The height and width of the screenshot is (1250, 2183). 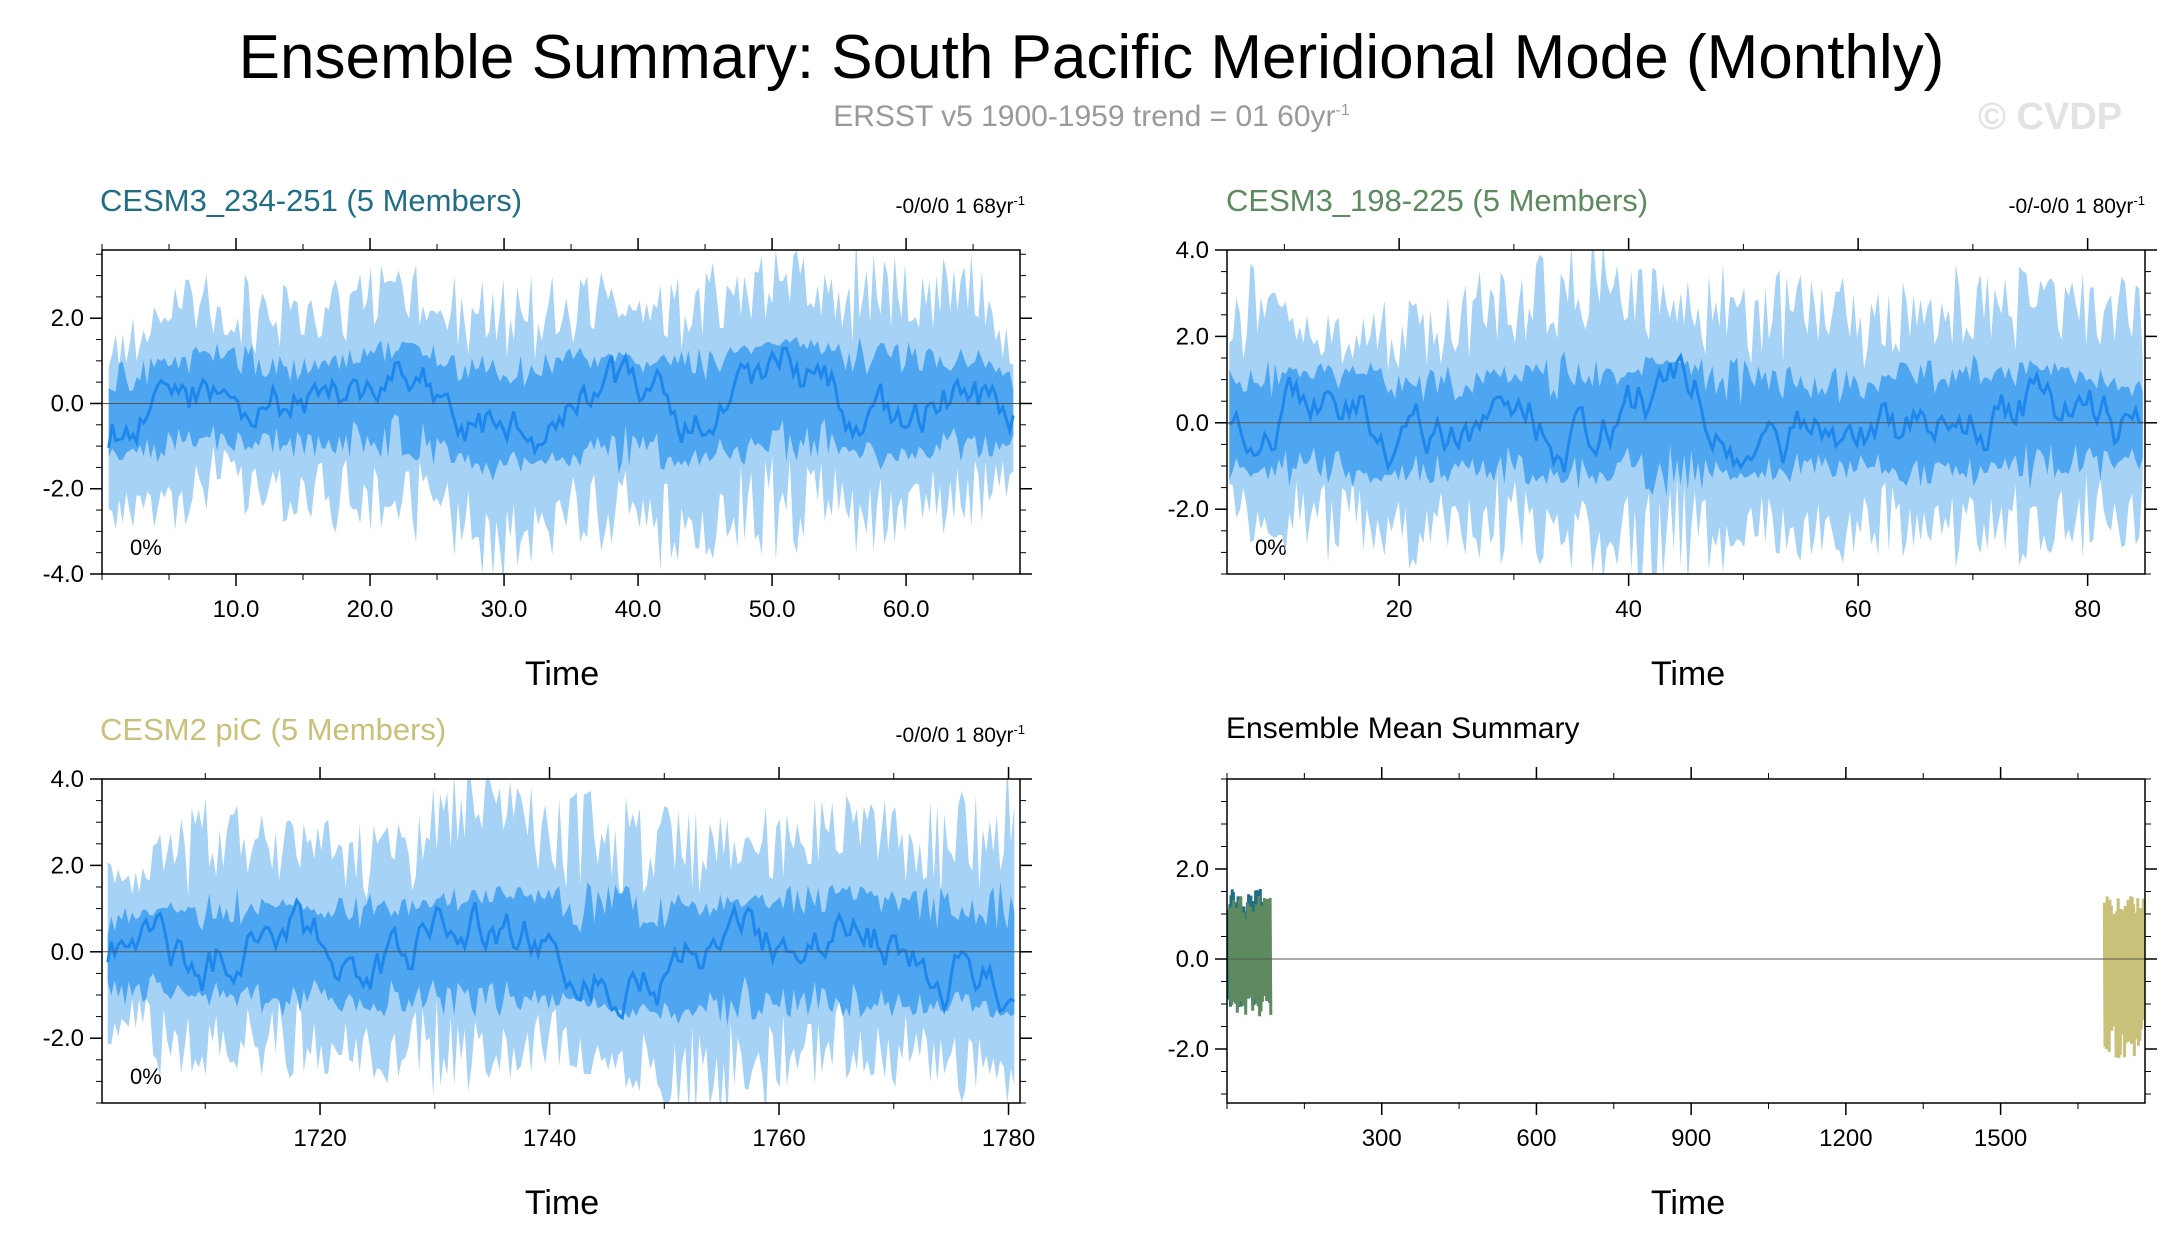 What do you see at coordinates (1192, 959) in the screenshot?
I see `panel-3-ytick-label: 0.0` at bounding box center [1192, 959].